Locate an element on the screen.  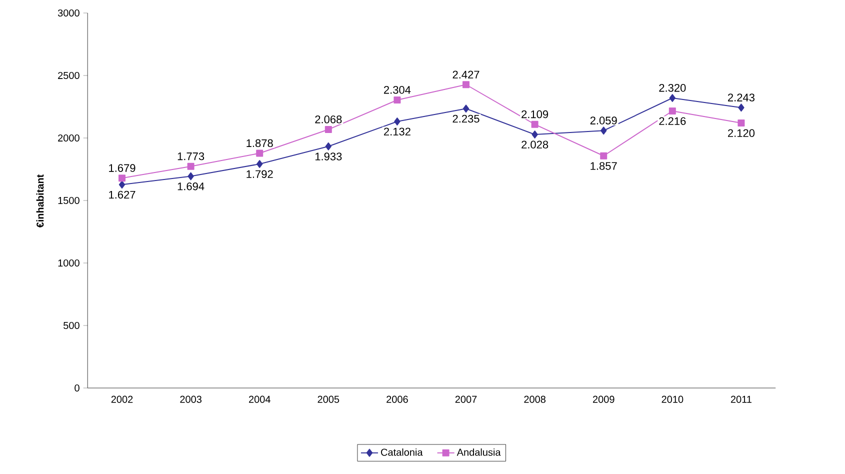
x-tick-label: 2009 is located at coordinates (603, 399).